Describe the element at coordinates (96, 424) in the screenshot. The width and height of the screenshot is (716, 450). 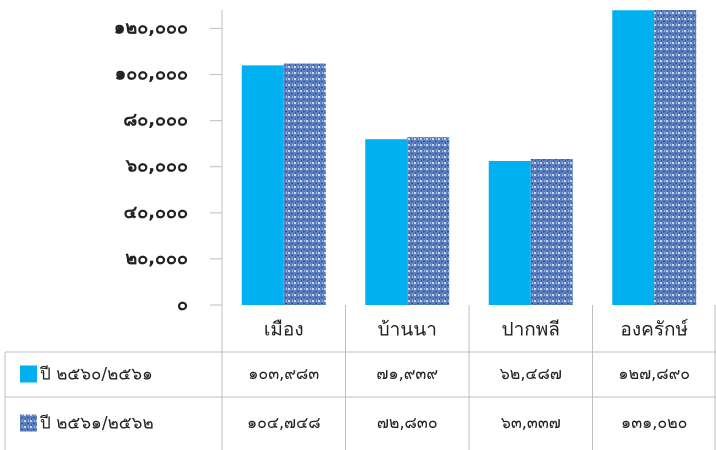
I see `legend-label: ปี ๒๕๖๑/๒๕๖๒` at that location.